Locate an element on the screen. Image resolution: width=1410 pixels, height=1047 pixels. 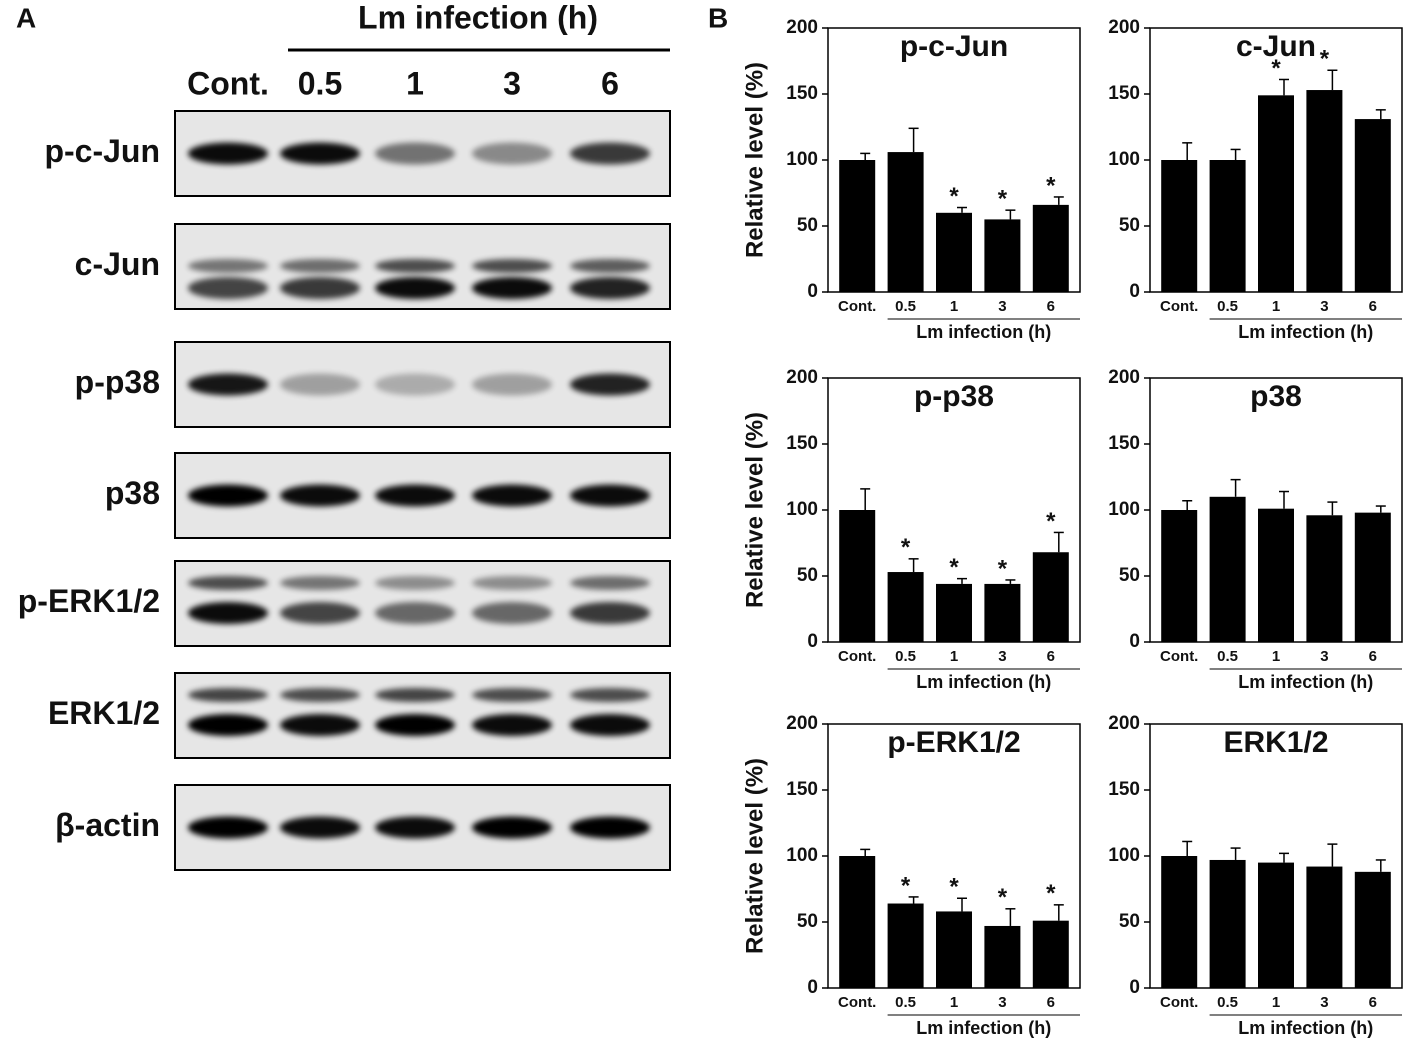
chart-title: p-p38 is located at coordinates (954, 396).